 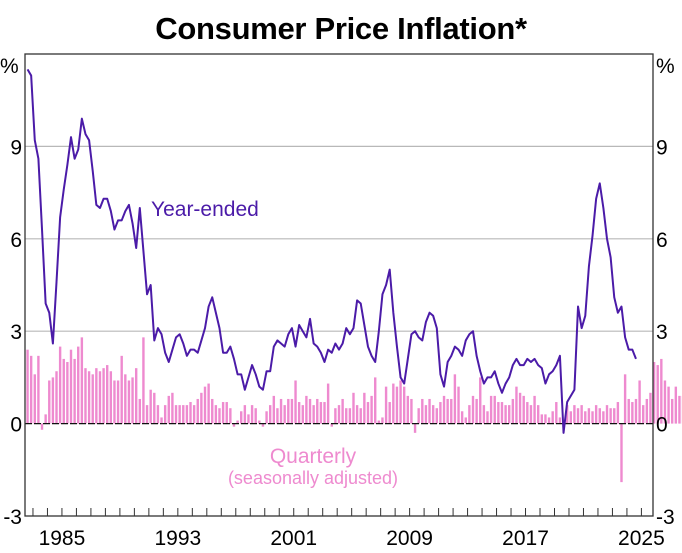 What do you see at coordinates (16, 240) in the screenshot?
I see `y-tick-label-left: 6` at bounding box center [16, 240].